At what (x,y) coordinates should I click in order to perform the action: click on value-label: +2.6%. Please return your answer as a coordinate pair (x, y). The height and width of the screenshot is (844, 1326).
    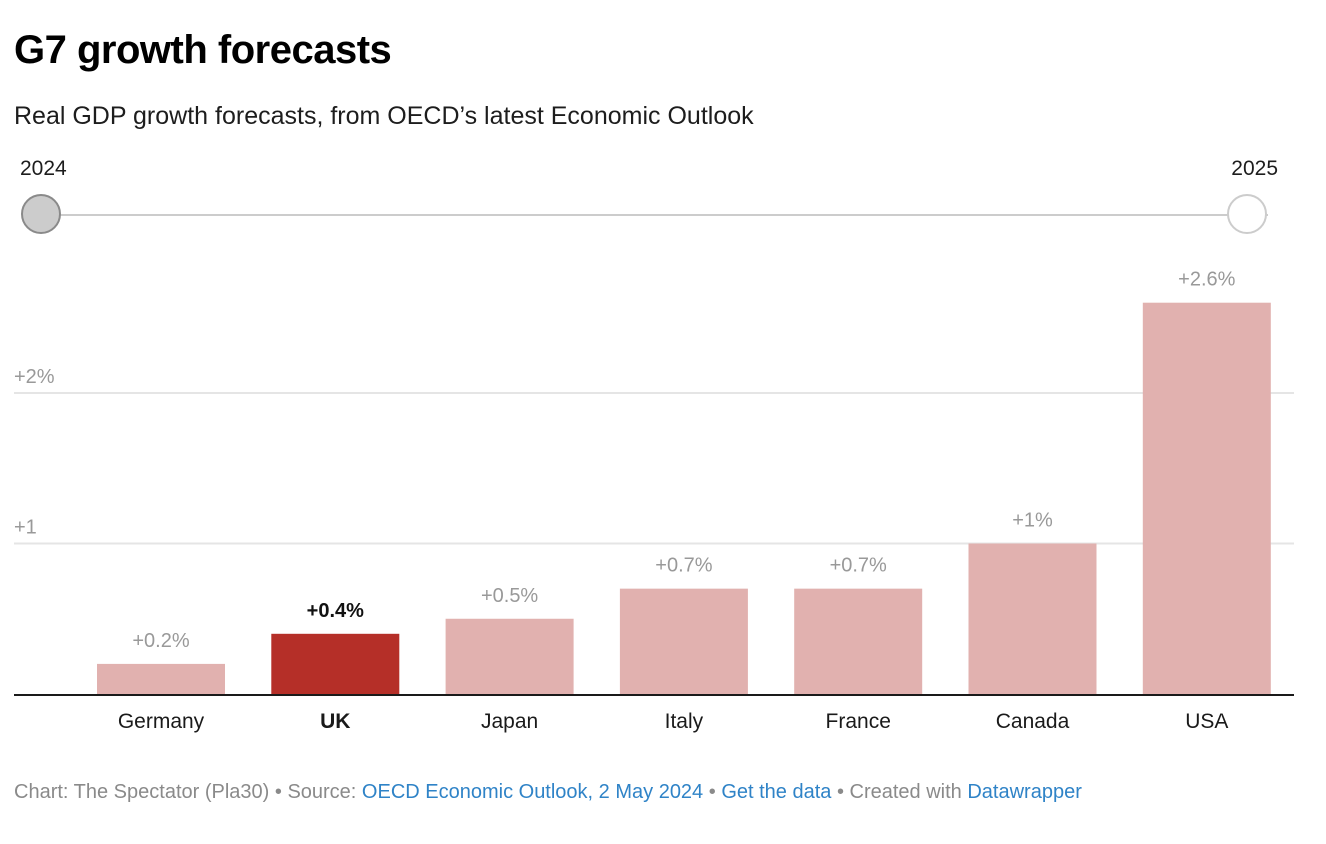
    Looking at the image, I should click on (1206, 280).